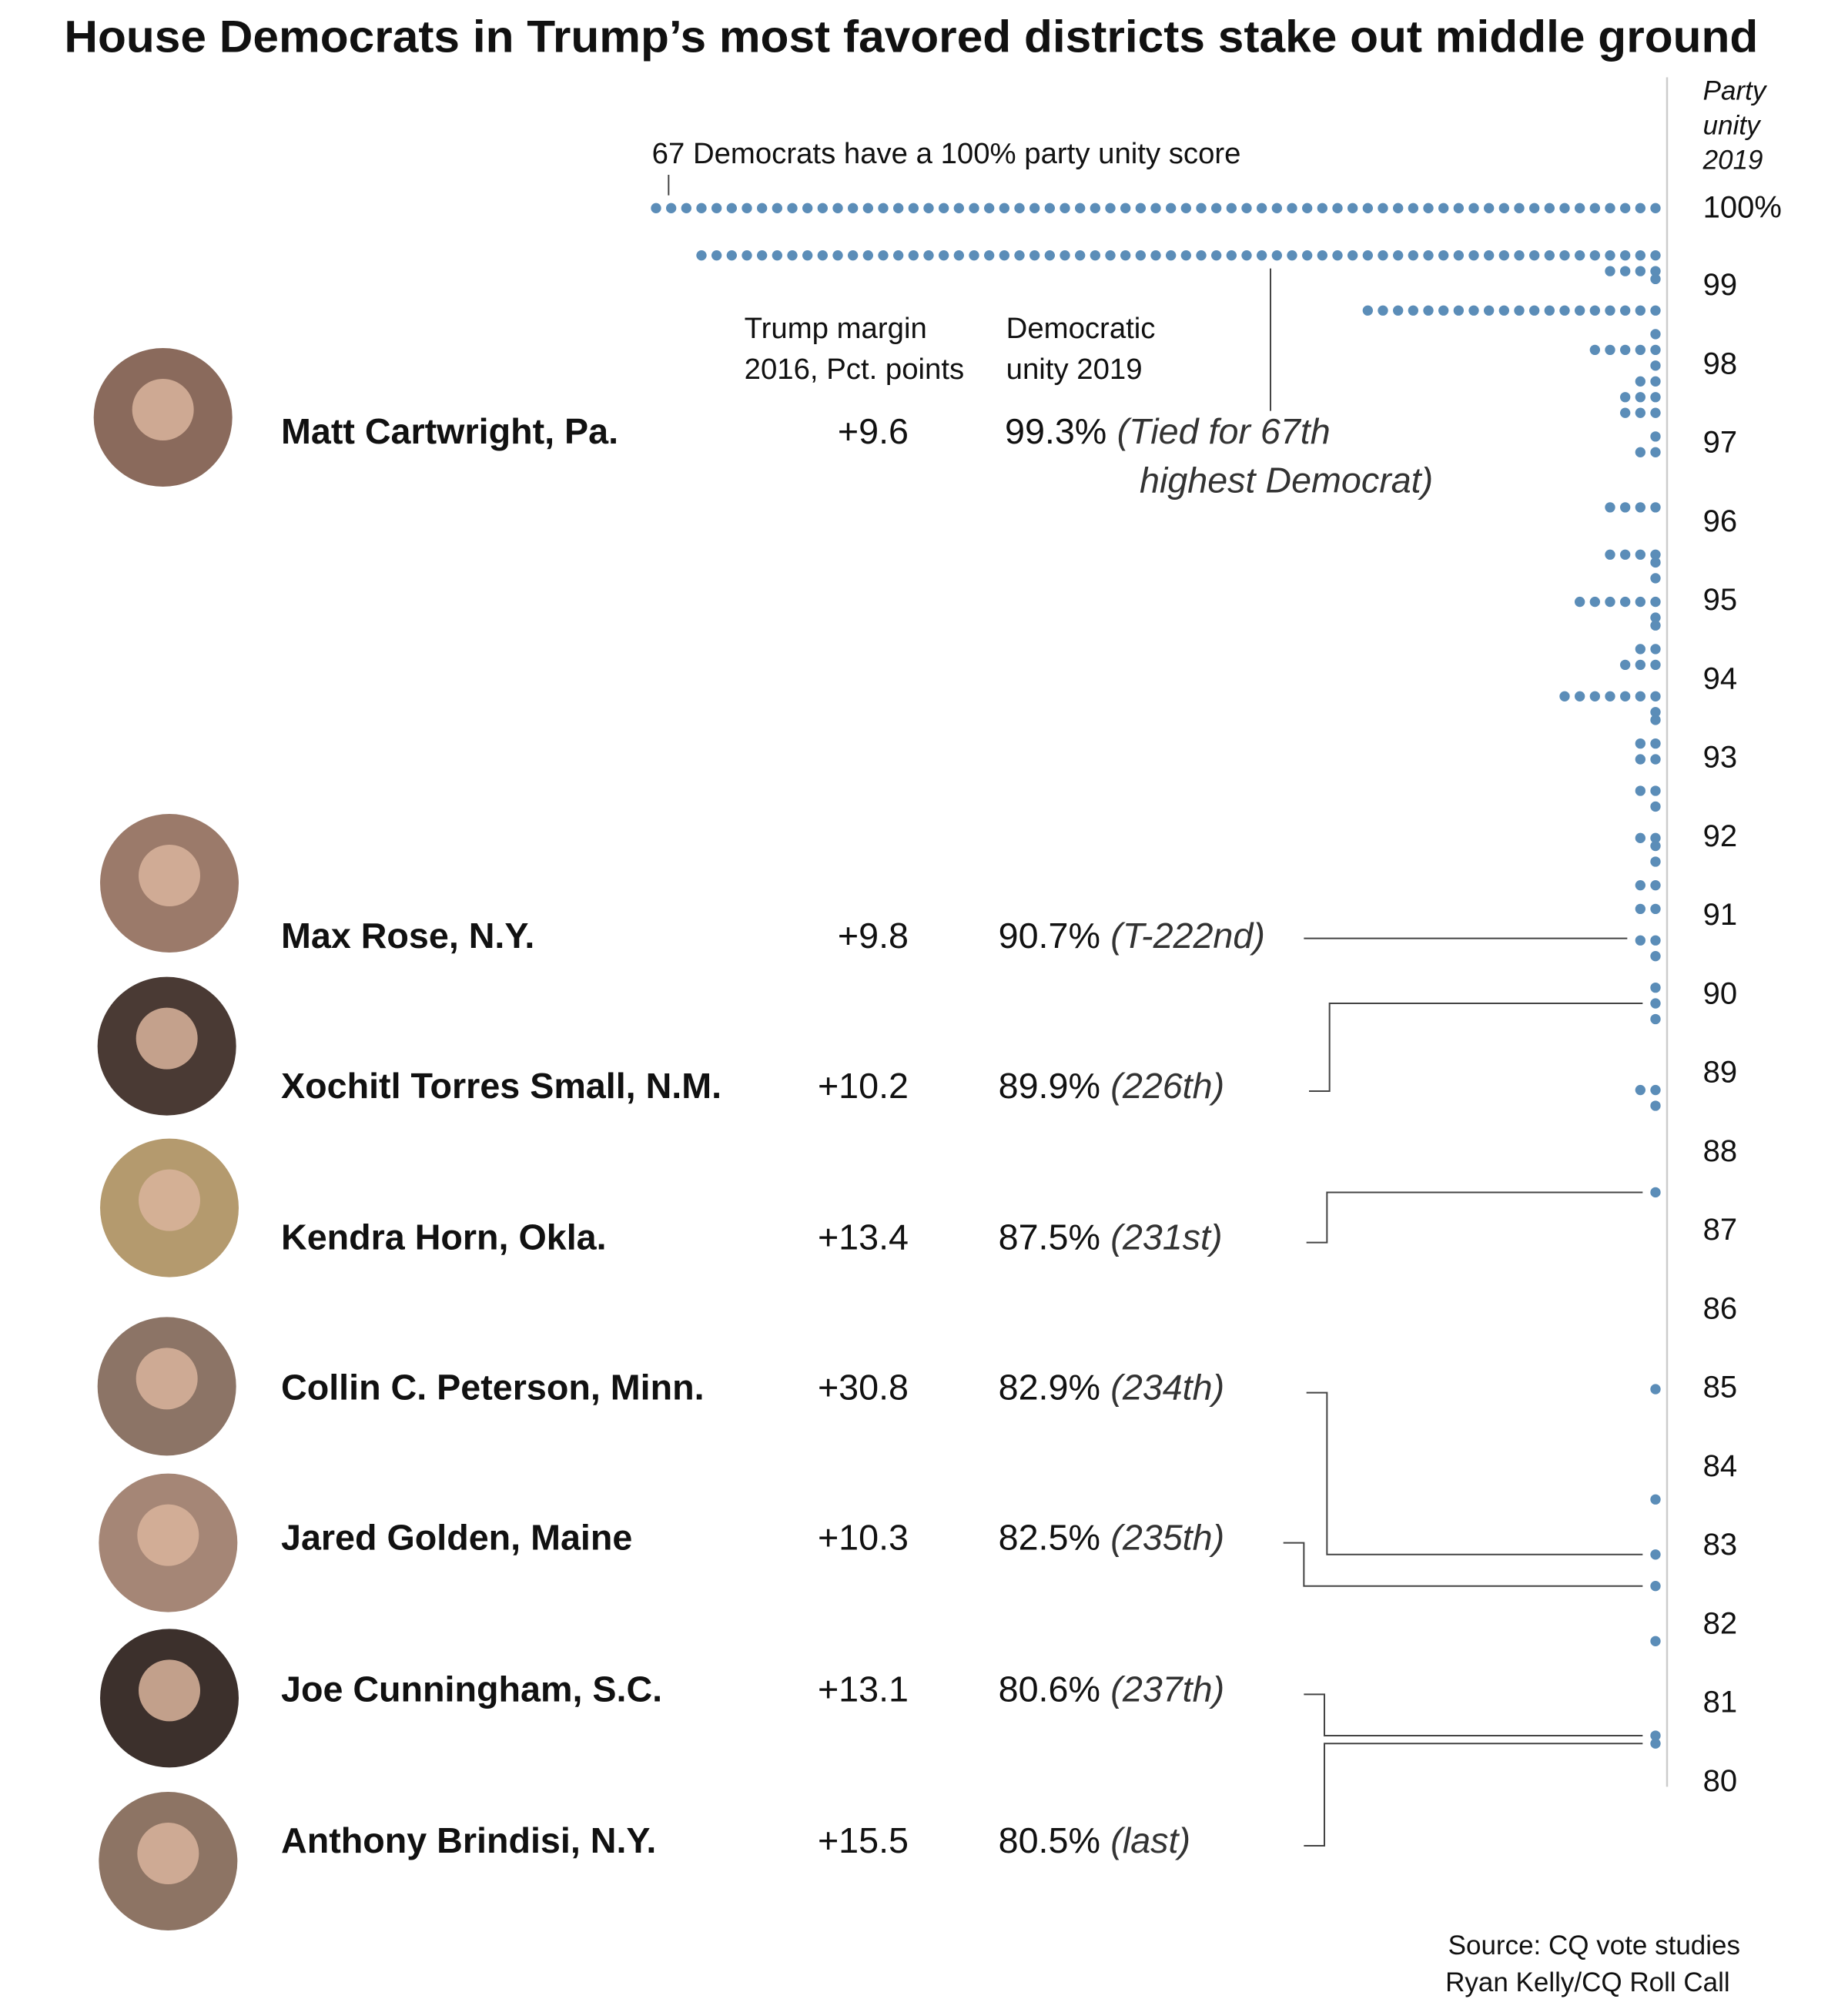  Describe the element at coordinates (468, 1840) in the screenshot. I see `member-name: Anthony Brindisi, N.Y.` at that location.